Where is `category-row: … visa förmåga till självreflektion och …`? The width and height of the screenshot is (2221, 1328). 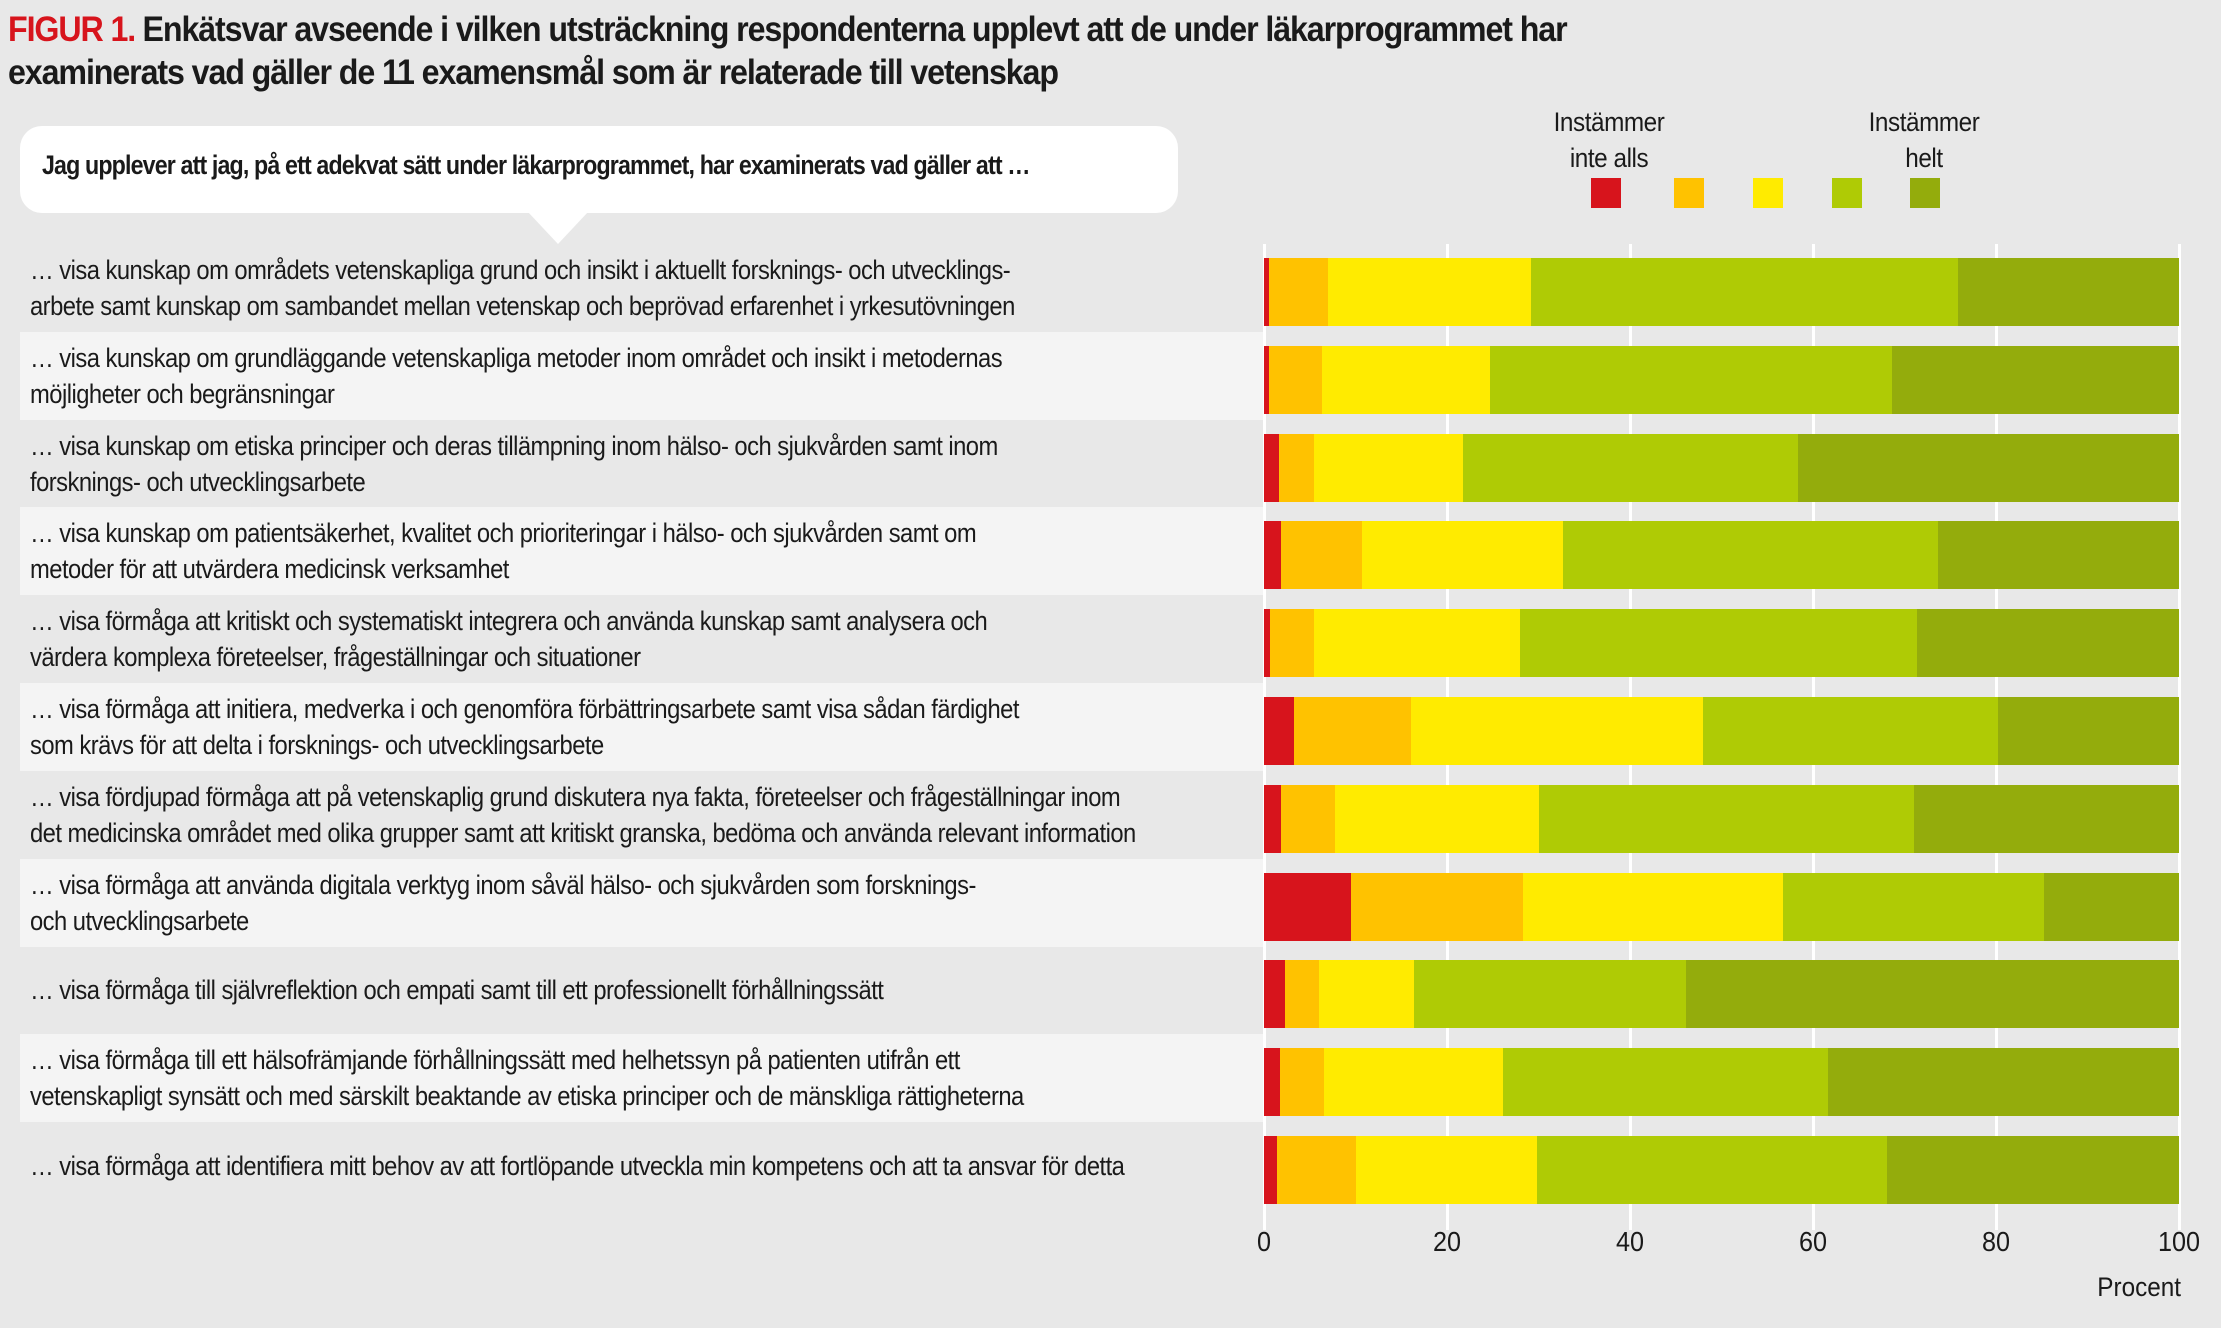 category-row: … visa förmåga till självreflektion och … is located at coordinates (641, 990).